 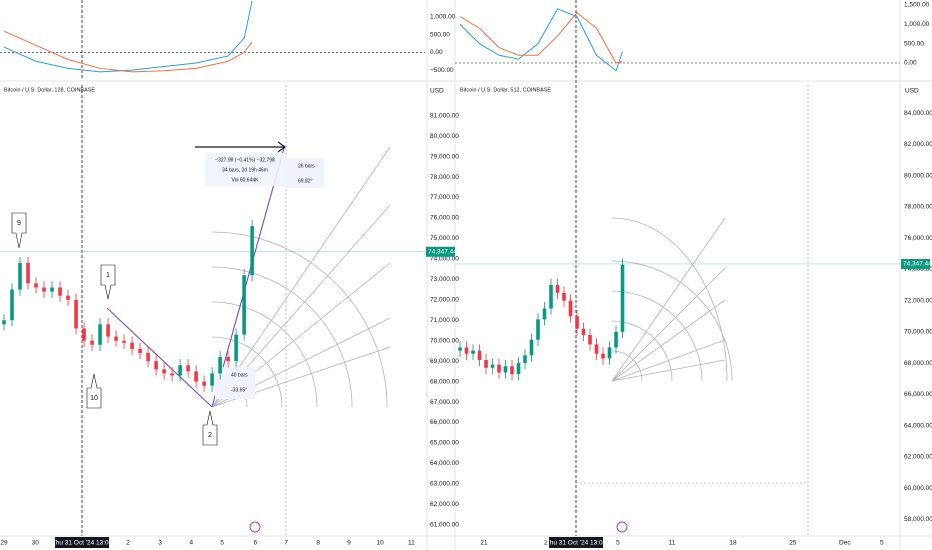 I want to click on info-box, so click(x=304, y=173).